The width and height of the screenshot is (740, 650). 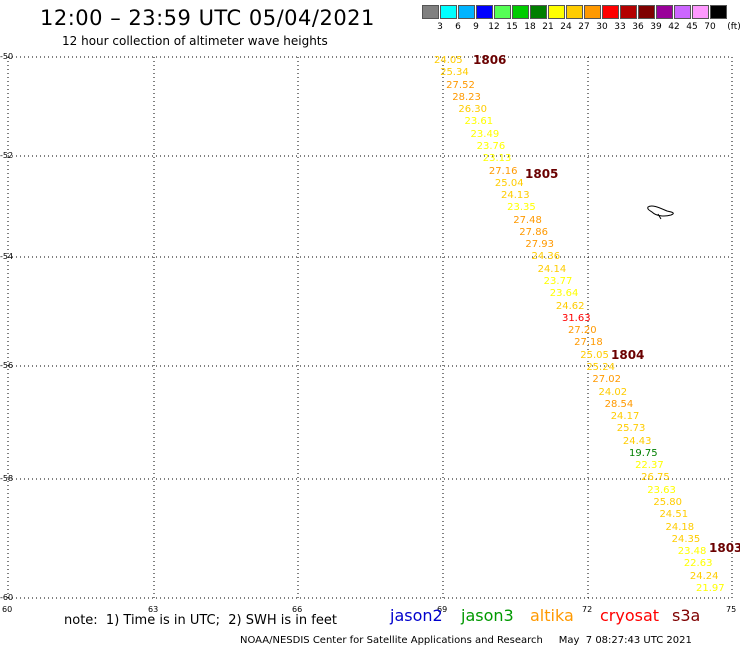 What do you see at coordinates (570, 306) in the screenshot?
I see `swh-value: 24.62` at bounding box center [570, 306].